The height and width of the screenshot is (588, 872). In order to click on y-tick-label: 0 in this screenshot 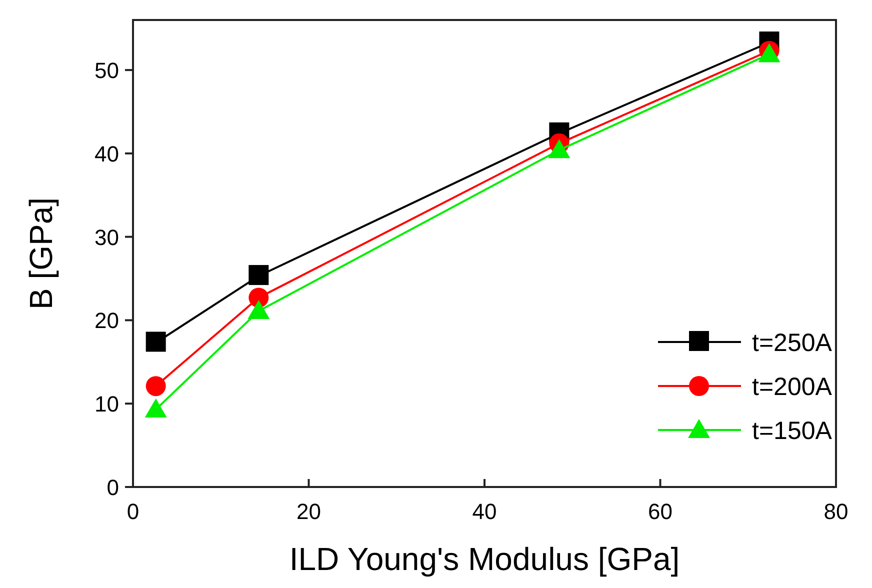, I will do `click(112, 487)`.